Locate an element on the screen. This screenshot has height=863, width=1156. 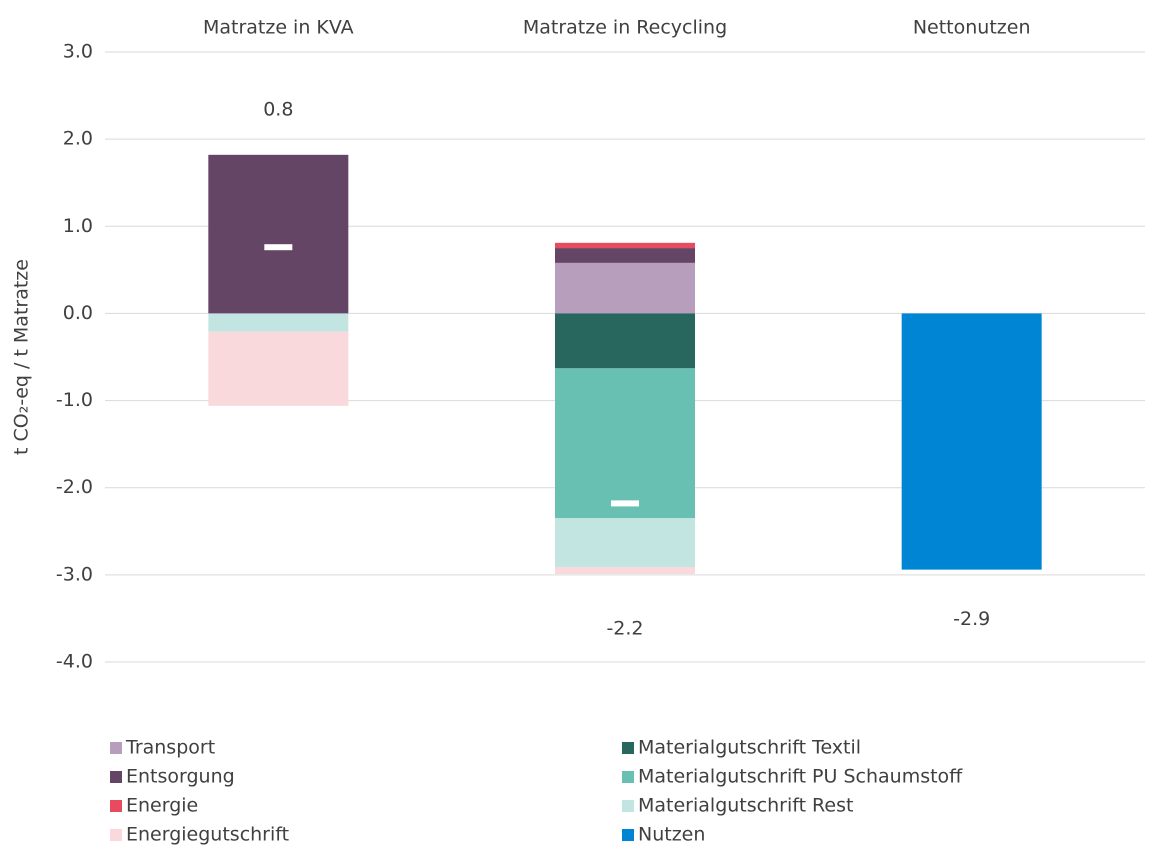
legend-label: Energiegutschrift is located at coordinates (207, 835).